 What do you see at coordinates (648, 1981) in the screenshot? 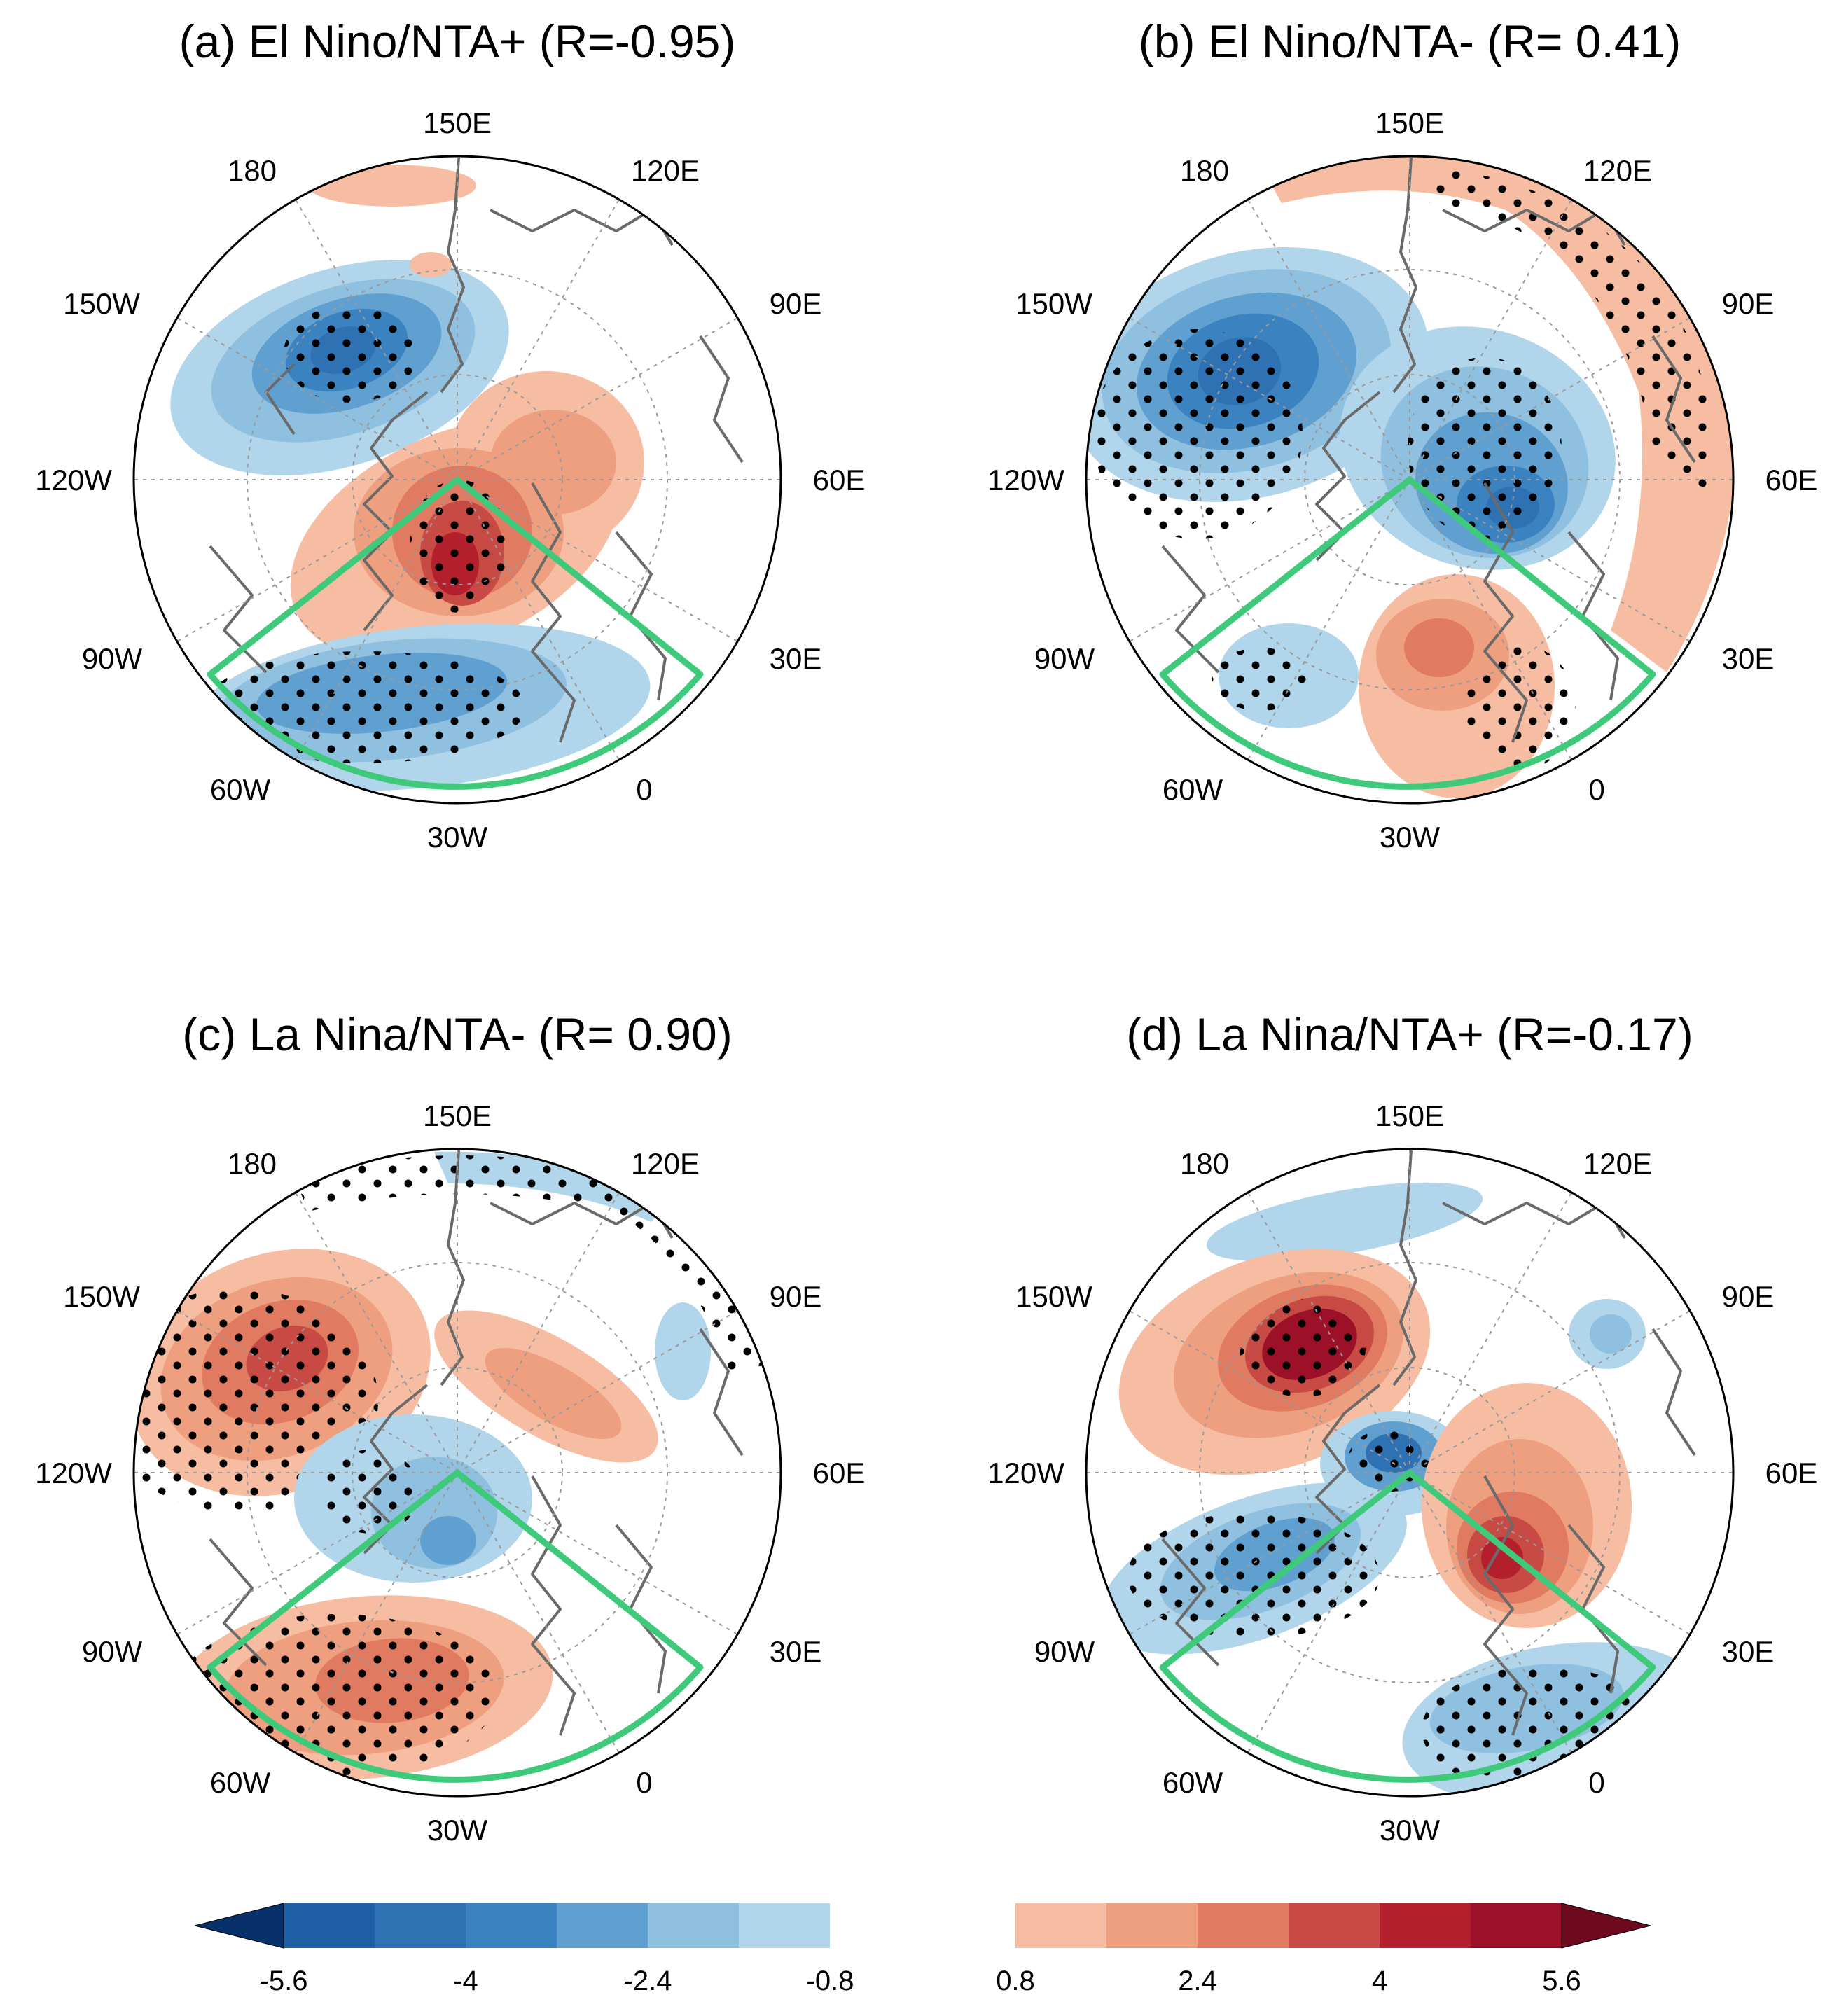
I see `colorbar-tick-label: -2.4` at bounding box center [648, 1981].